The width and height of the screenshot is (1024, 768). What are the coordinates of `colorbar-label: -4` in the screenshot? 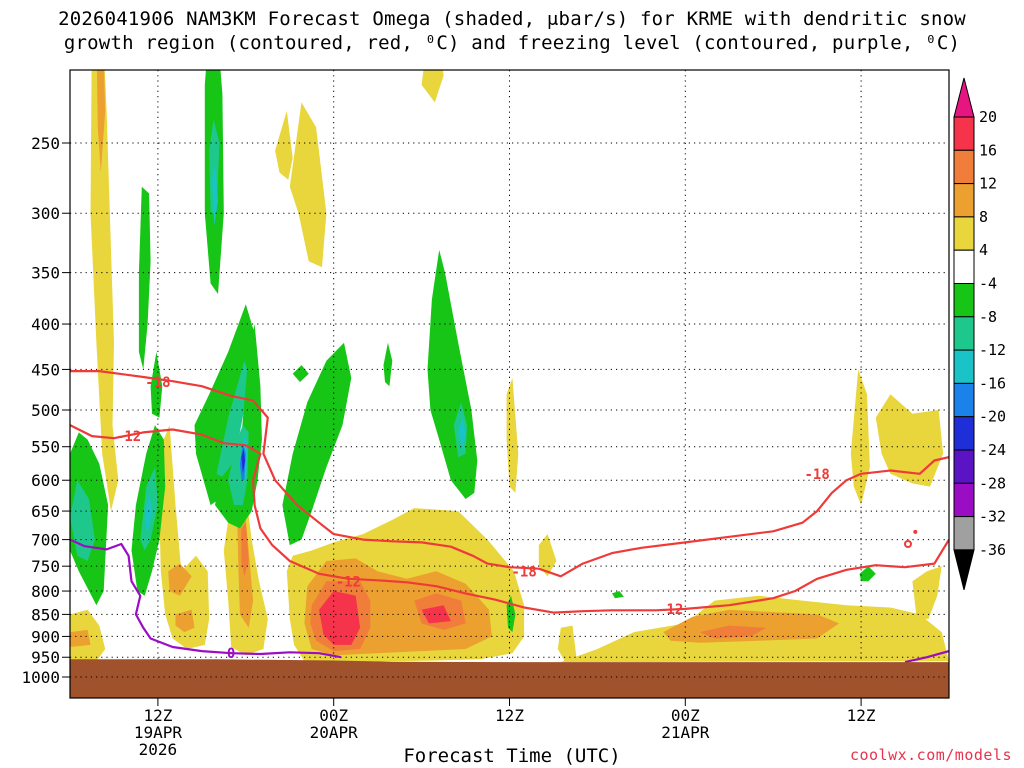 It's located at (988, 284).